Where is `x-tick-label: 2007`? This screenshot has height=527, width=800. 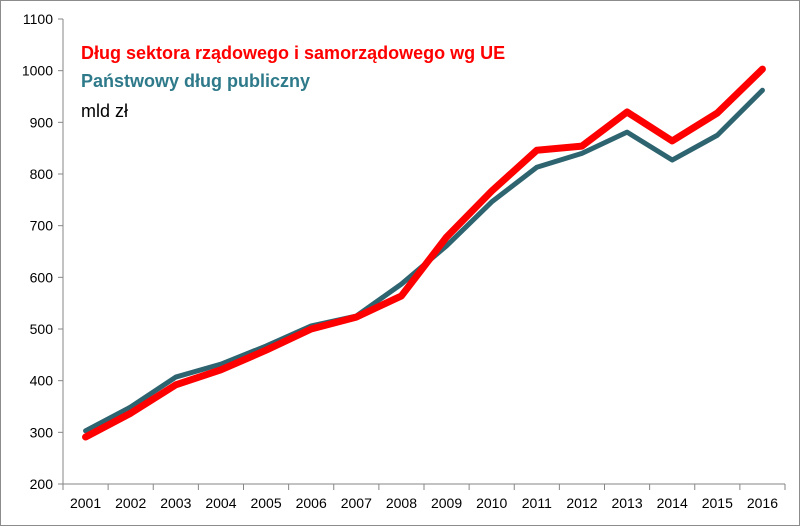
x-tick-label: 2007 is located at coordinates (356, 503).